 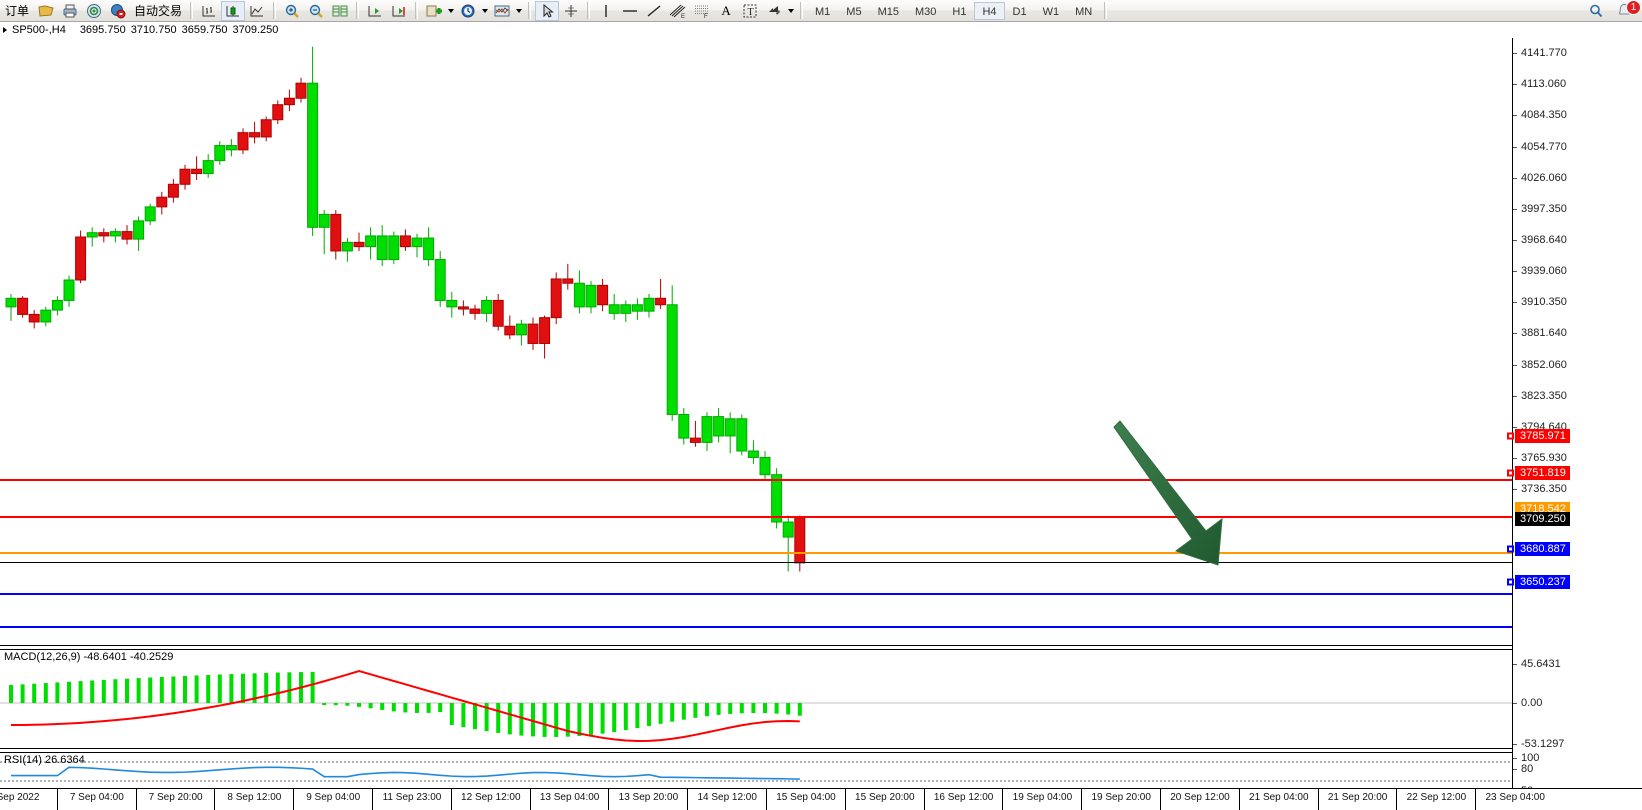 What do you see at coordinates (502, 11) in the screenshot?
I see `indicator-icon` at bounding box center [502, 11].